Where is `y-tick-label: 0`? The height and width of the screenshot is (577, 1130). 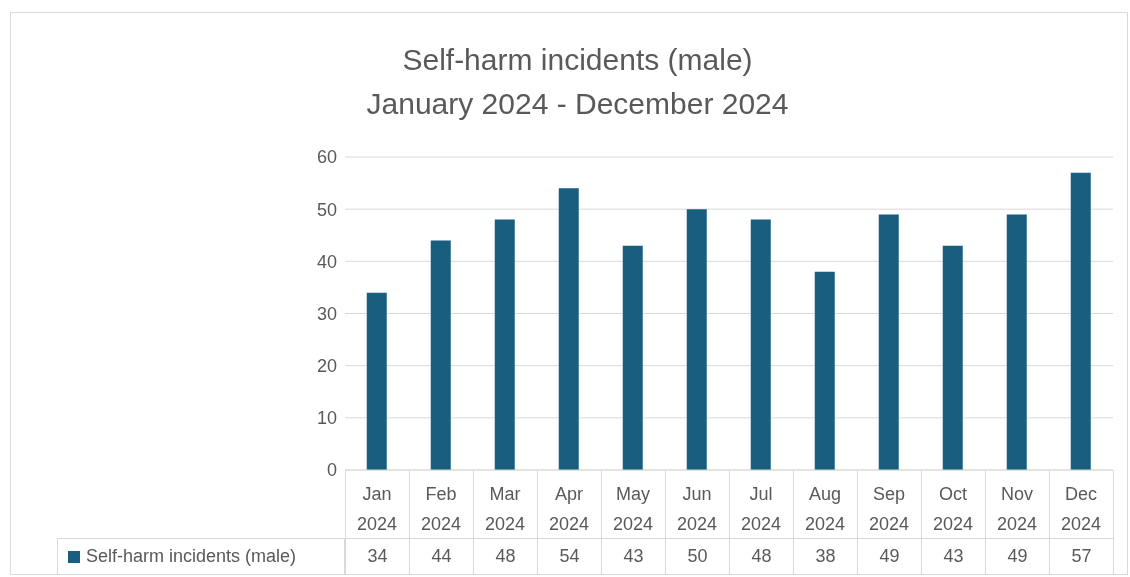 y-tick-label: 0 is located at coordinates (331, 470).